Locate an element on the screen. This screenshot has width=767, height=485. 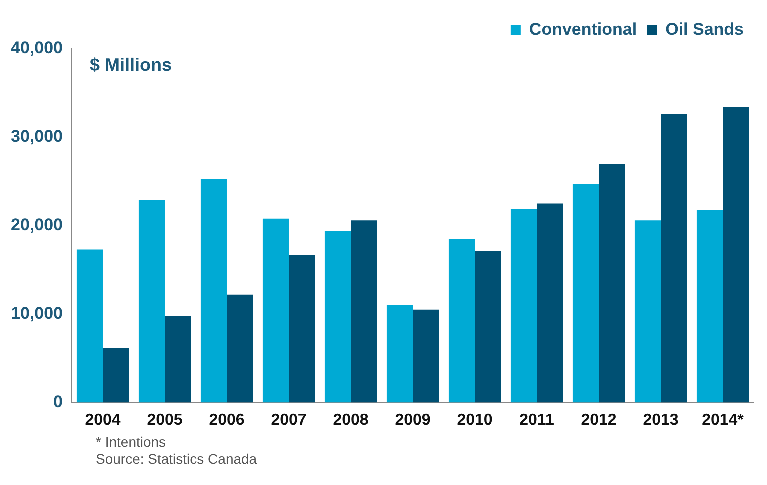
y-tick-label: 30,000 is located at coordinates (36, 136).